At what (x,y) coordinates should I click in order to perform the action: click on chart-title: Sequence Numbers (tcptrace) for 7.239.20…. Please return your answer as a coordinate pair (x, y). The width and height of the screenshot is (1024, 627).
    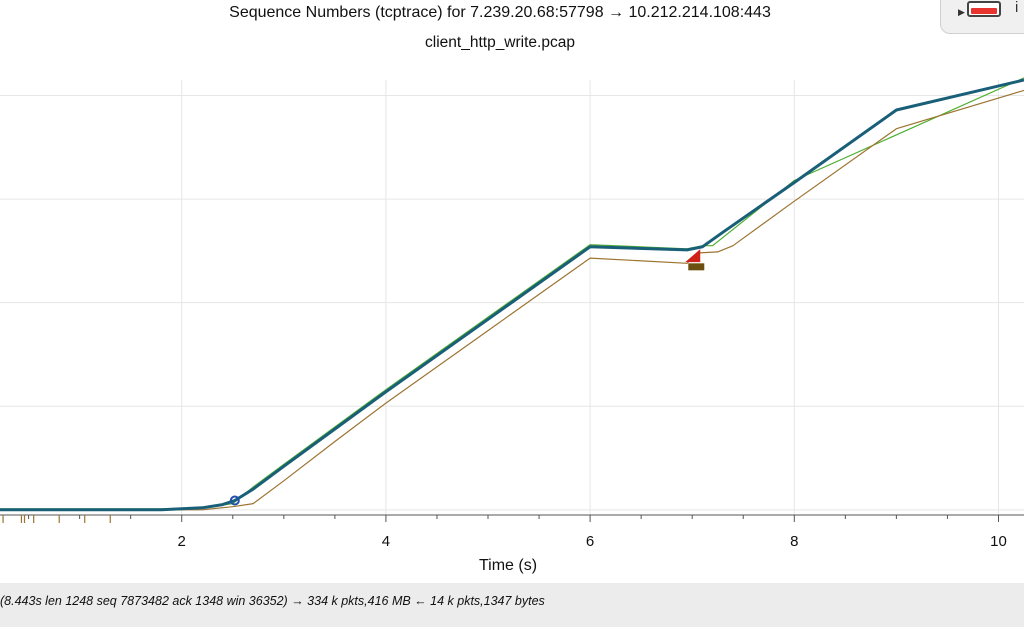
    Looking at the image, I should click on (500, 12).